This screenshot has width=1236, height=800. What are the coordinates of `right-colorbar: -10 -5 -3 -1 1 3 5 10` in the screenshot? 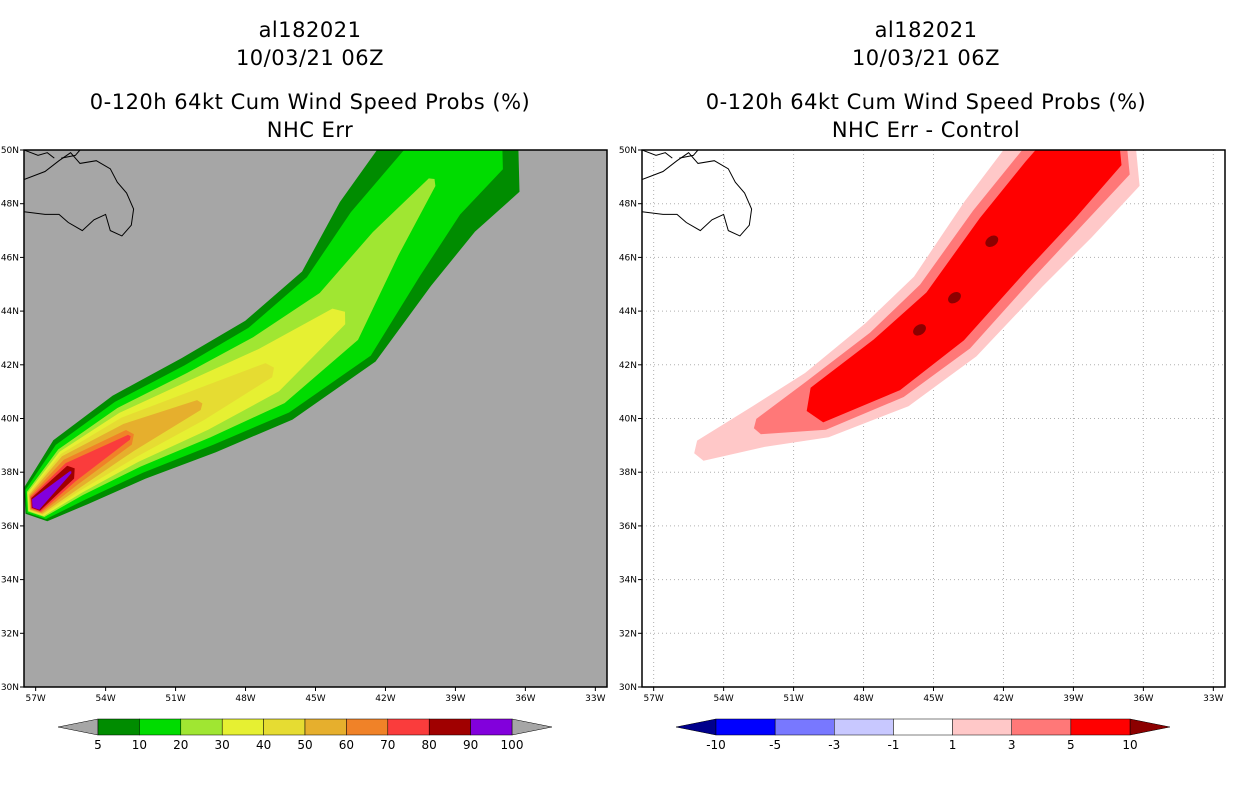 It's located at (923, 735).